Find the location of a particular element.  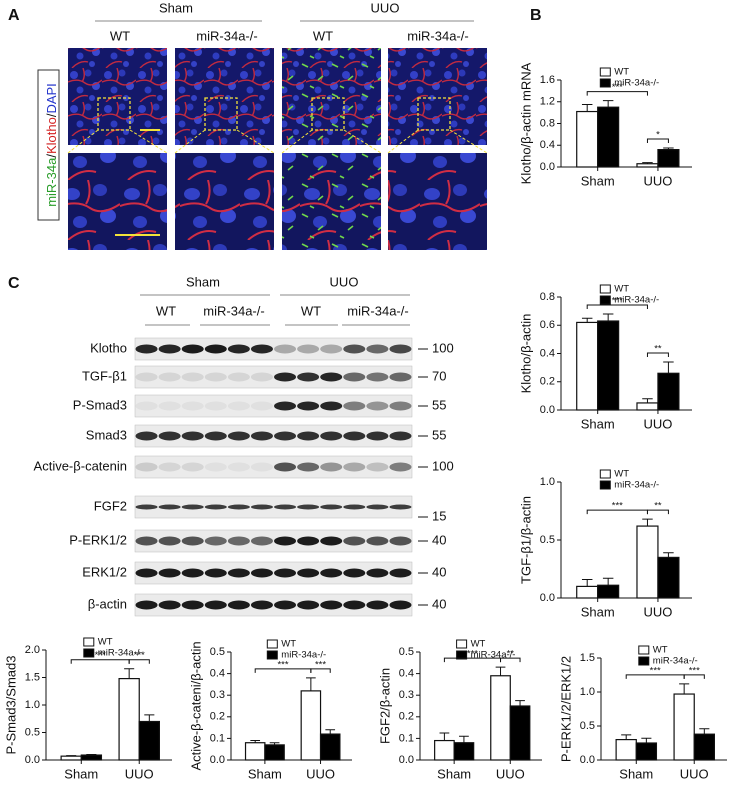

marker-size: 70 is located at coordinates (439, 375).